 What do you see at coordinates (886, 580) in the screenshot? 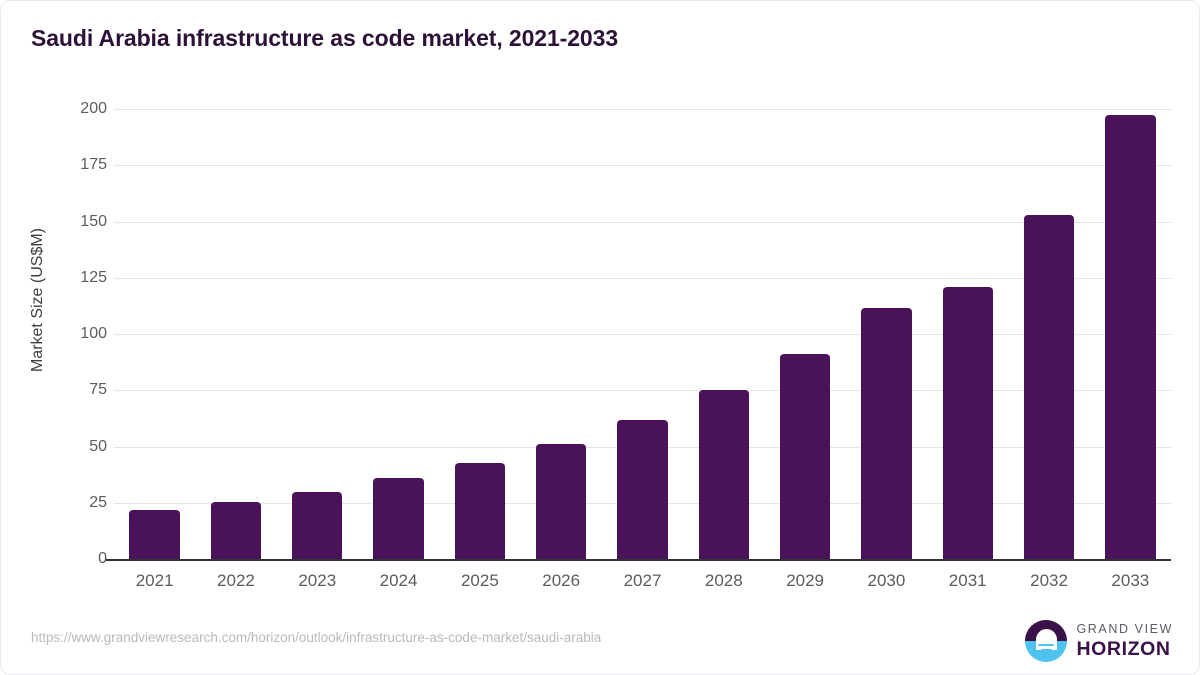
I see `x-tick-label: 2030` at bounding box center [886, 580].